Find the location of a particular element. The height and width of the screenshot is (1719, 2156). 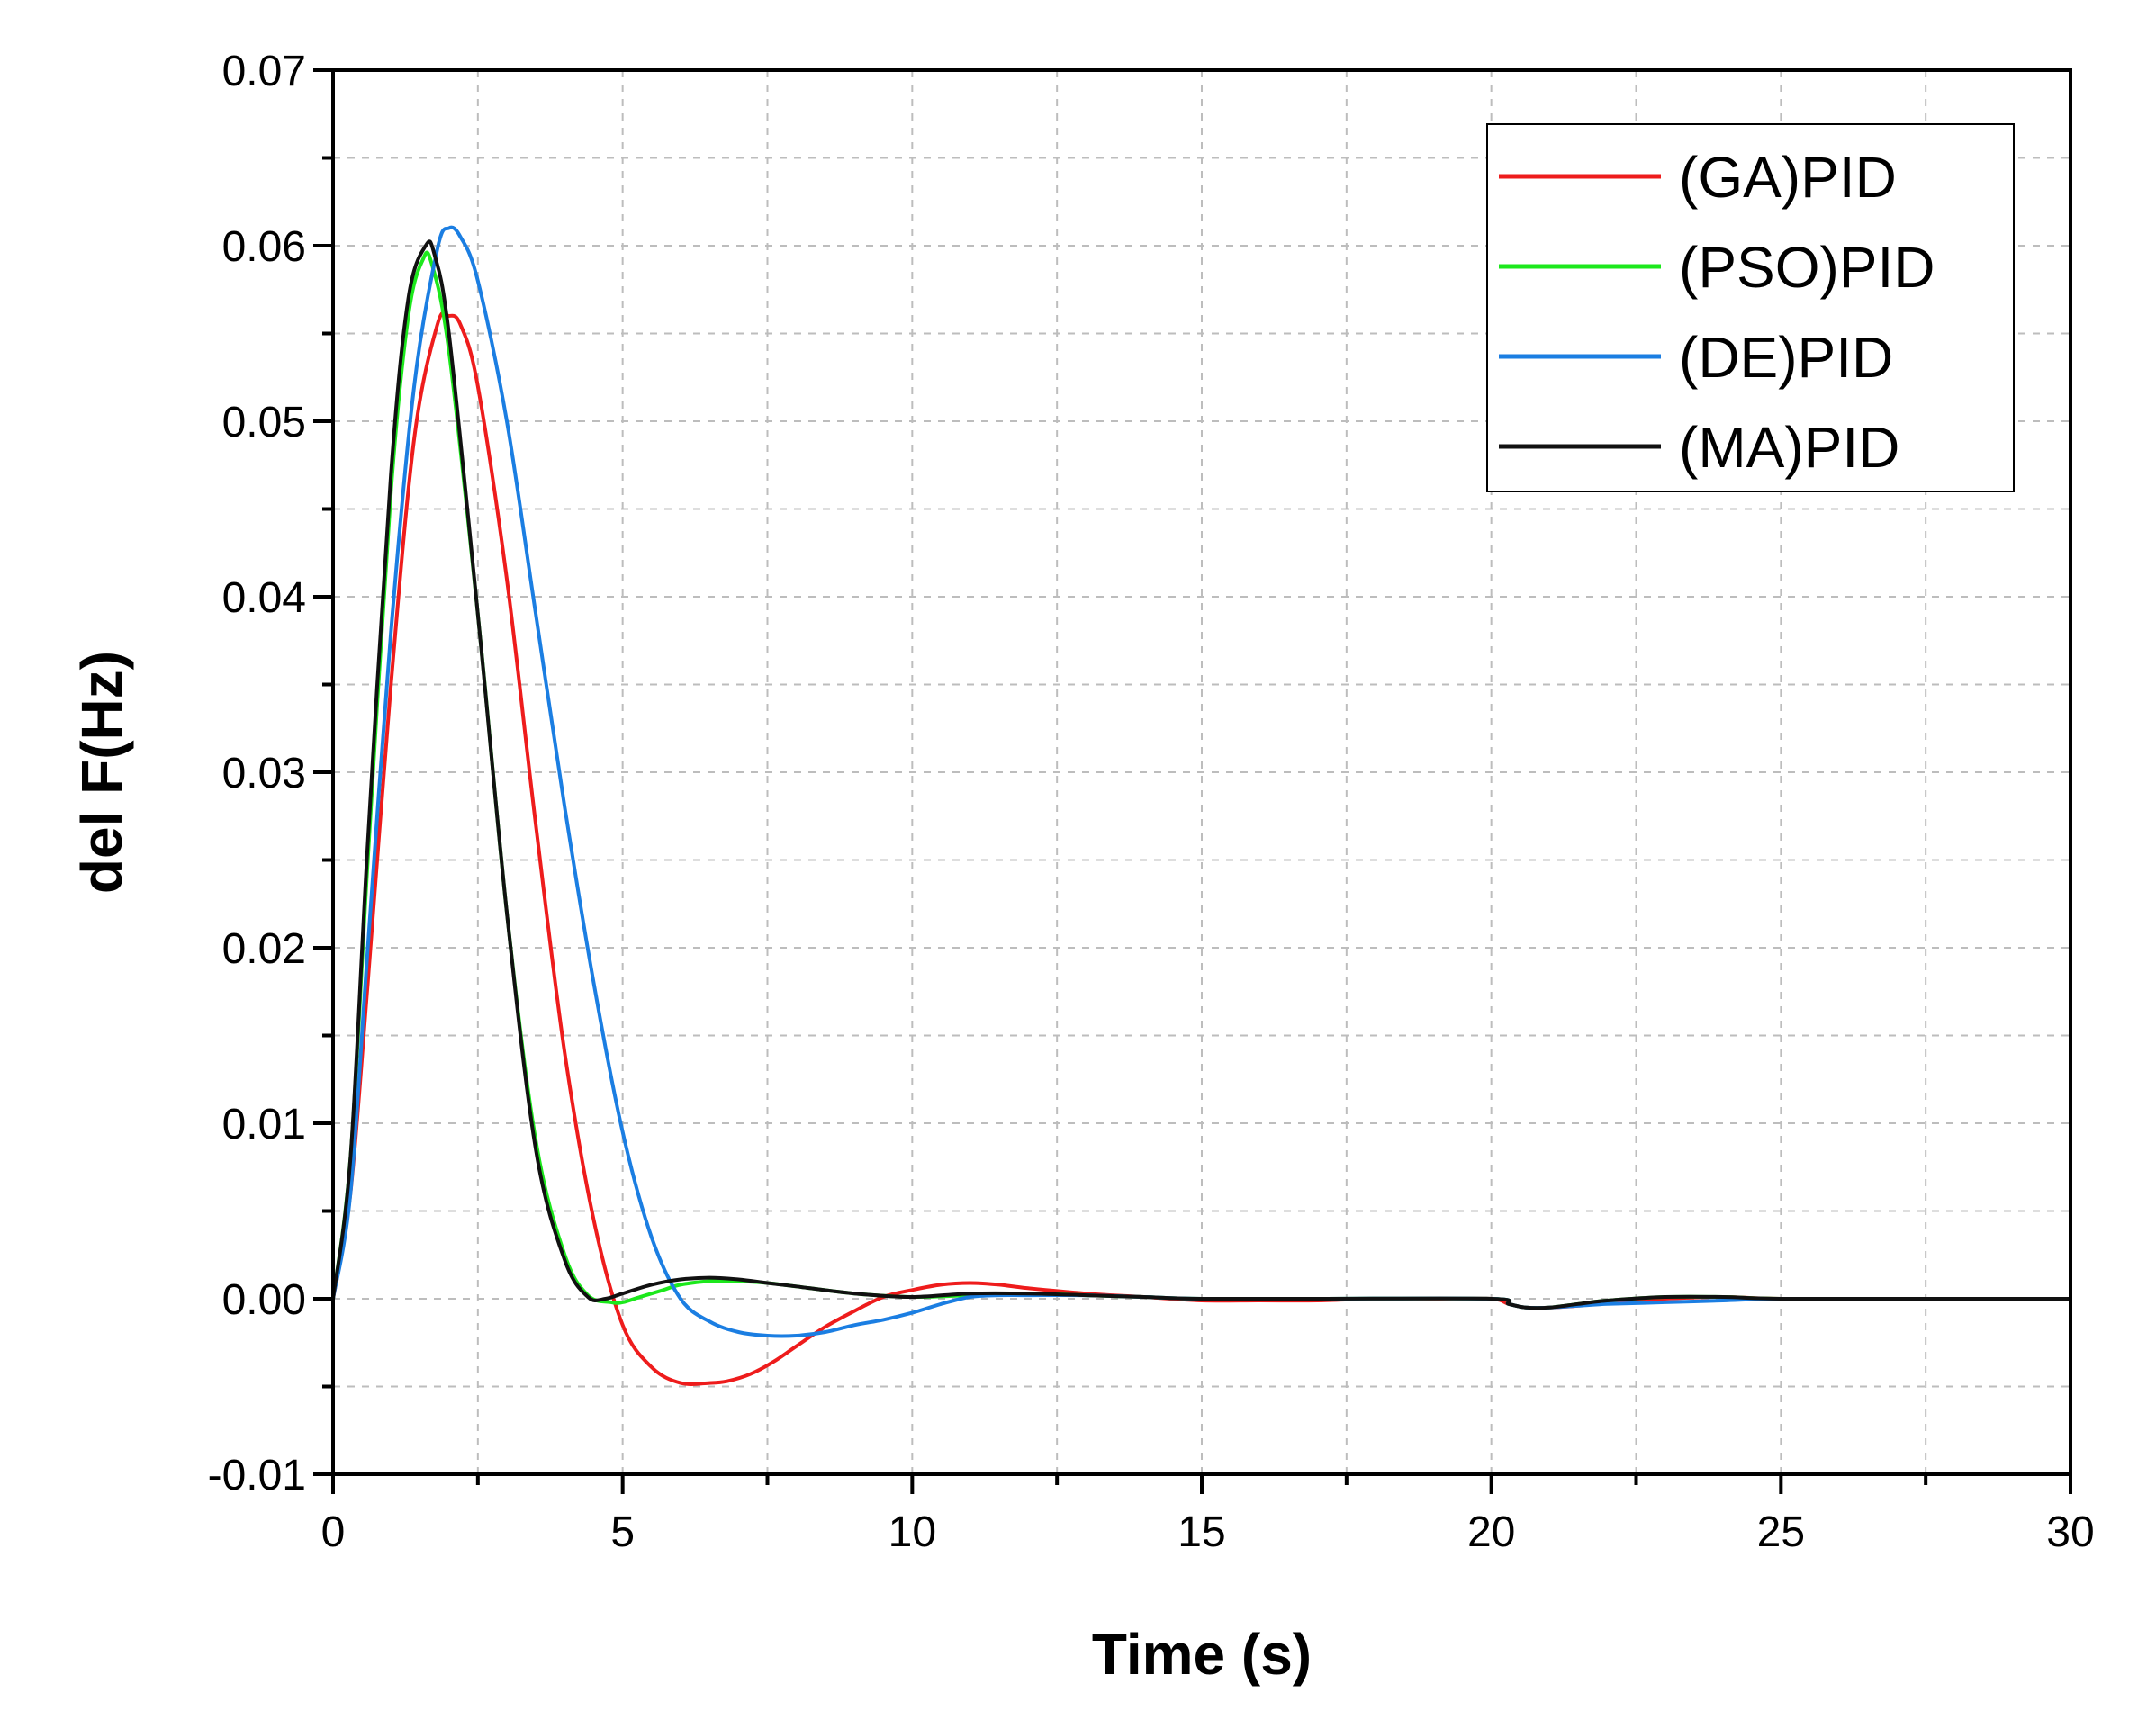

y-axis-title: del F(Hz) is located at coordinates (101, 772).